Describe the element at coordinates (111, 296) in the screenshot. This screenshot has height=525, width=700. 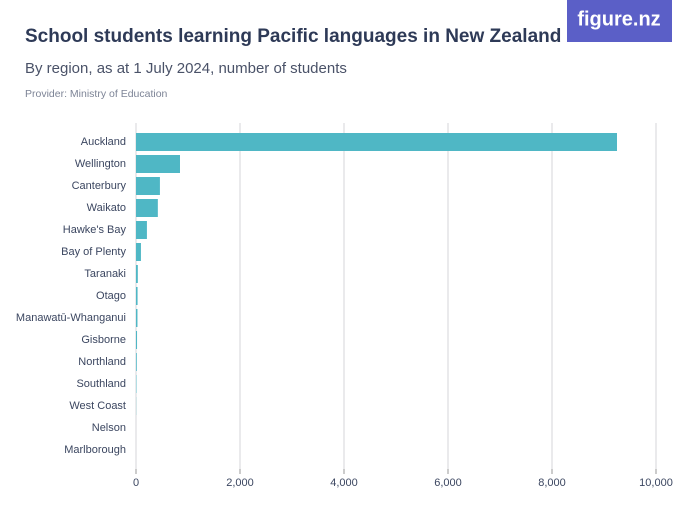
I see `y-tick-label: Otago` at that location.